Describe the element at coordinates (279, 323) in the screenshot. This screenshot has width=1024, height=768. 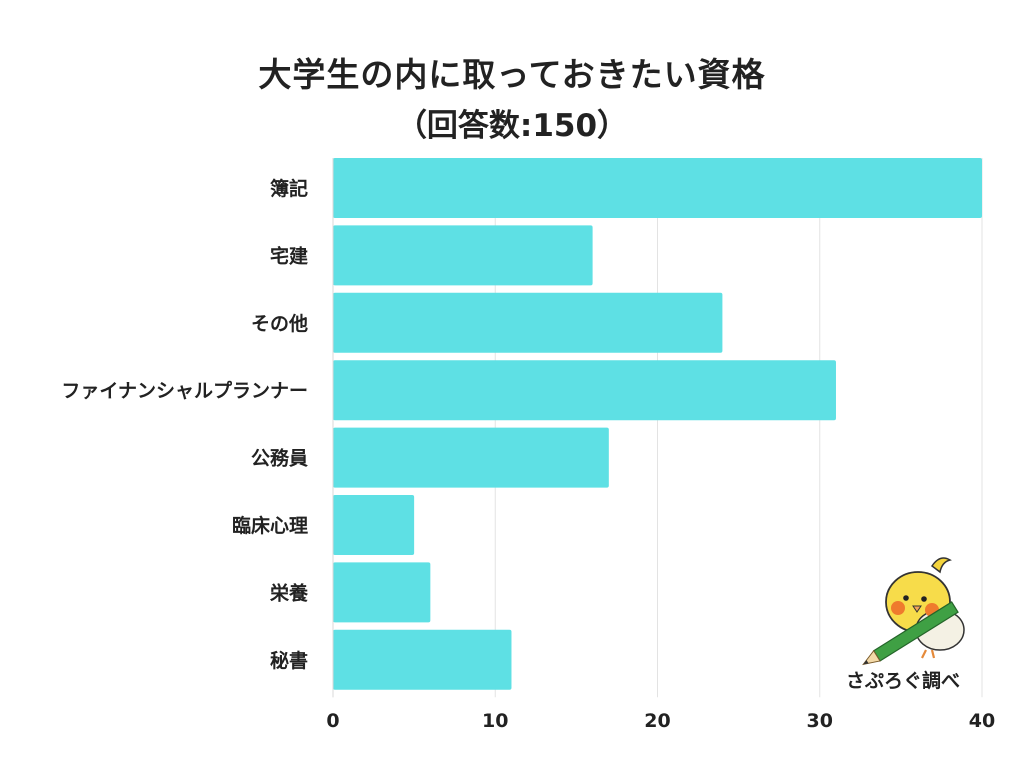
I see `category-label: その他` at that location.